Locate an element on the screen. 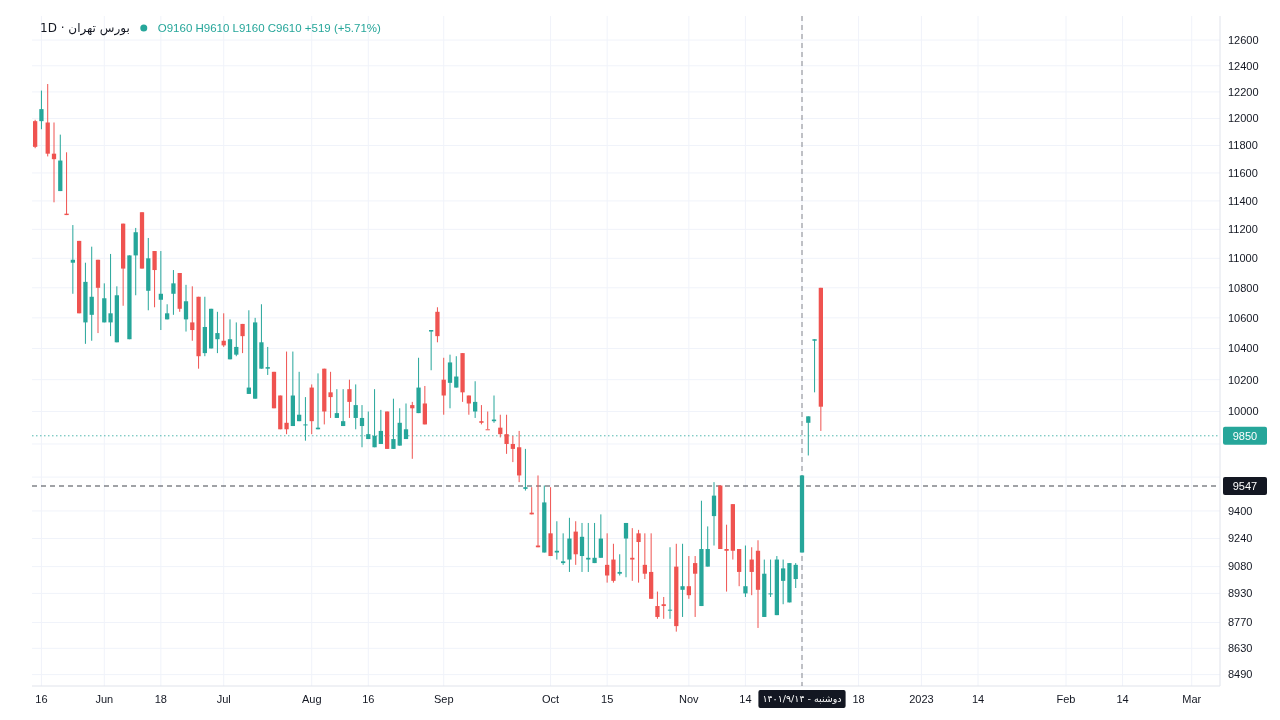 The width and height of the screenshot is (1280, 720). x-tick-label: Aug is located at coordinates (311, 699).